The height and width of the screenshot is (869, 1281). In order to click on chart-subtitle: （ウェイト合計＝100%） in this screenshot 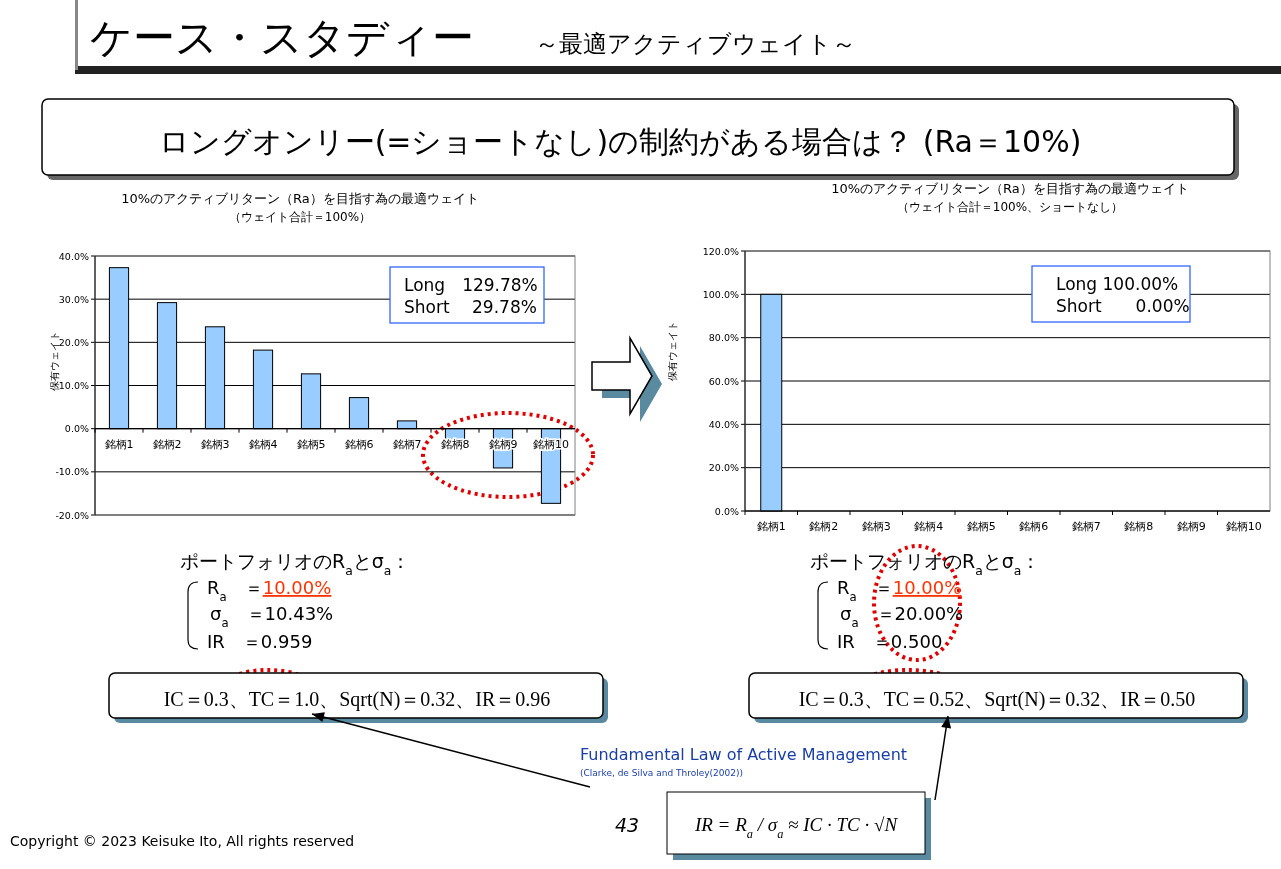, I will do `click(300, 217)`.